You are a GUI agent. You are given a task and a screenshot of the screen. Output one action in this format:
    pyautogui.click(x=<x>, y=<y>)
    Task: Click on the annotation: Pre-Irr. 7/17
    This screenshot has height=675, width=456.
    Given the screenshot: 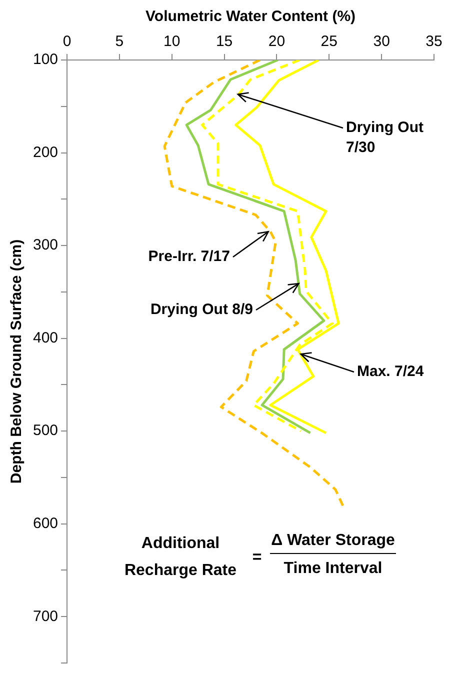 What is the action you would take?
    pyautogui.click(x=189, y=257)
    